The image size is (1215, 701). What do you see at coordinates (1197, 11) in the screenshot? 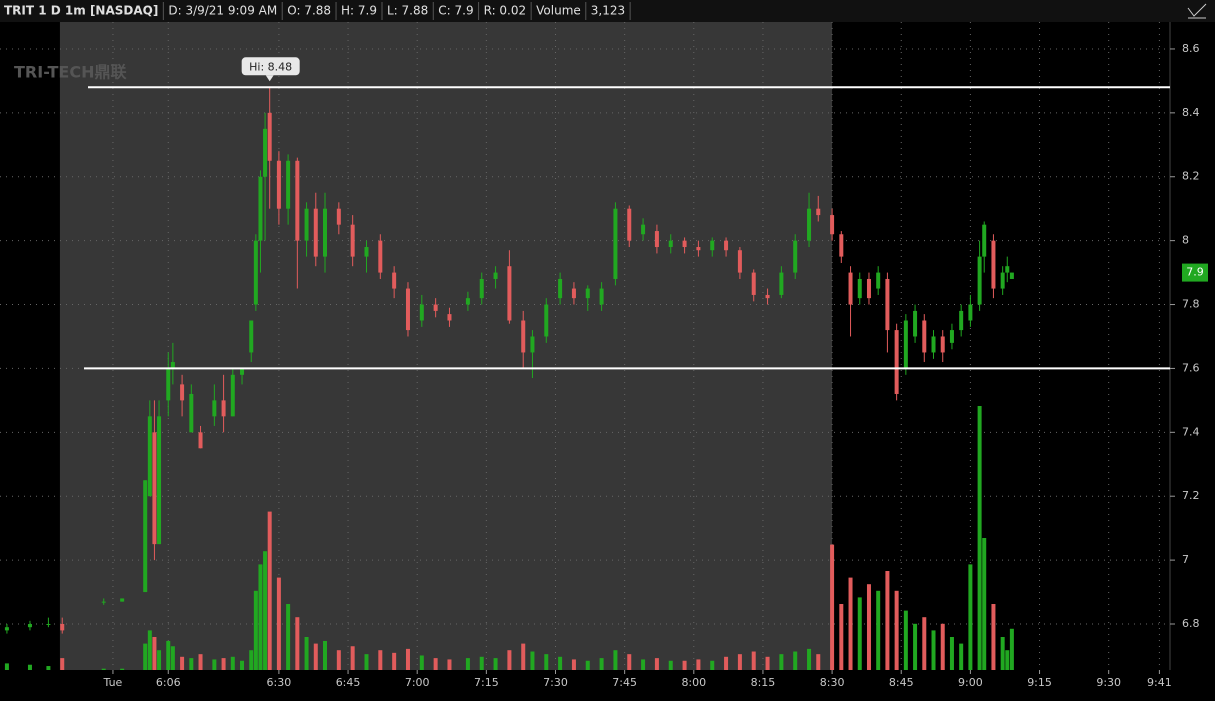
I see `chart-icon` at bounding box center [1197, 11].